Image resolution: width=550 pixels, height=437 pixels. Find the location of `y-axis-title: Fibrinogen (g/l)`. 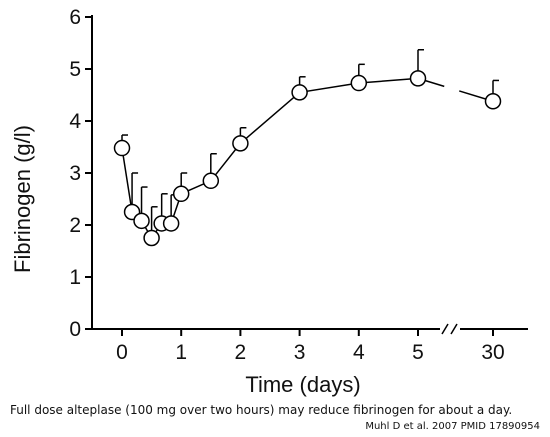

y-axis-title: Fibrinogen (g/l) is located at coordinates (22, 199).